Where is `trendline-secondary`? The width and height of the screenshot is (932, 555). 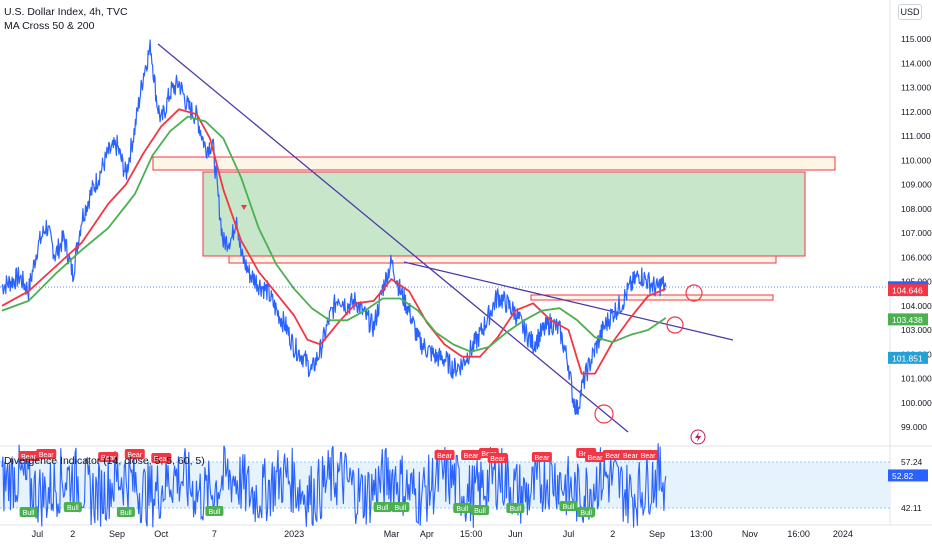
trendline-secondary is located at coordinates (568, 301).